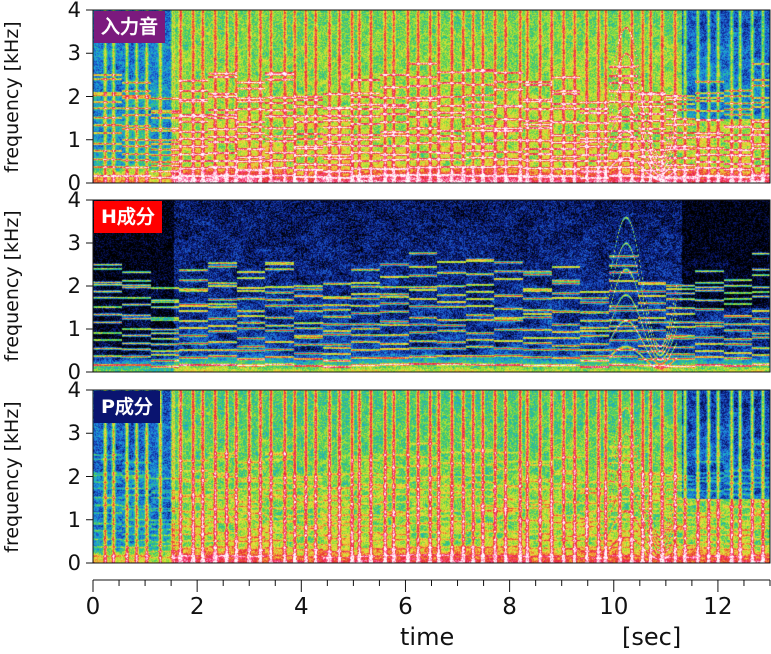 The width and height of the screenshot is (771, 654). I want to click on x-tick-label: 12, so click(718, 607).